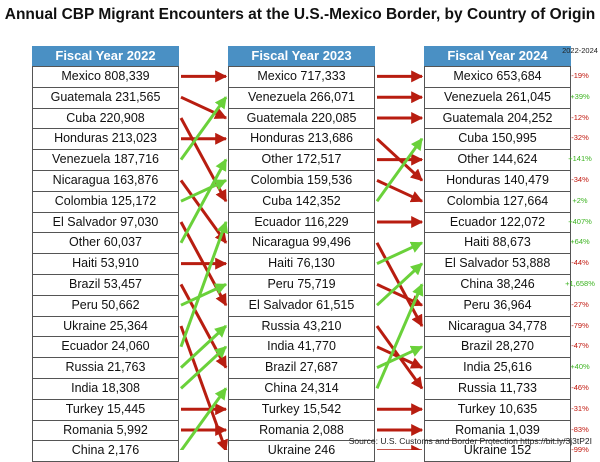  What do you see at coordinates (497, 181) in the screenshot?
I see `country-cell: Honduras 140,479` at bounding box center [497, 181].